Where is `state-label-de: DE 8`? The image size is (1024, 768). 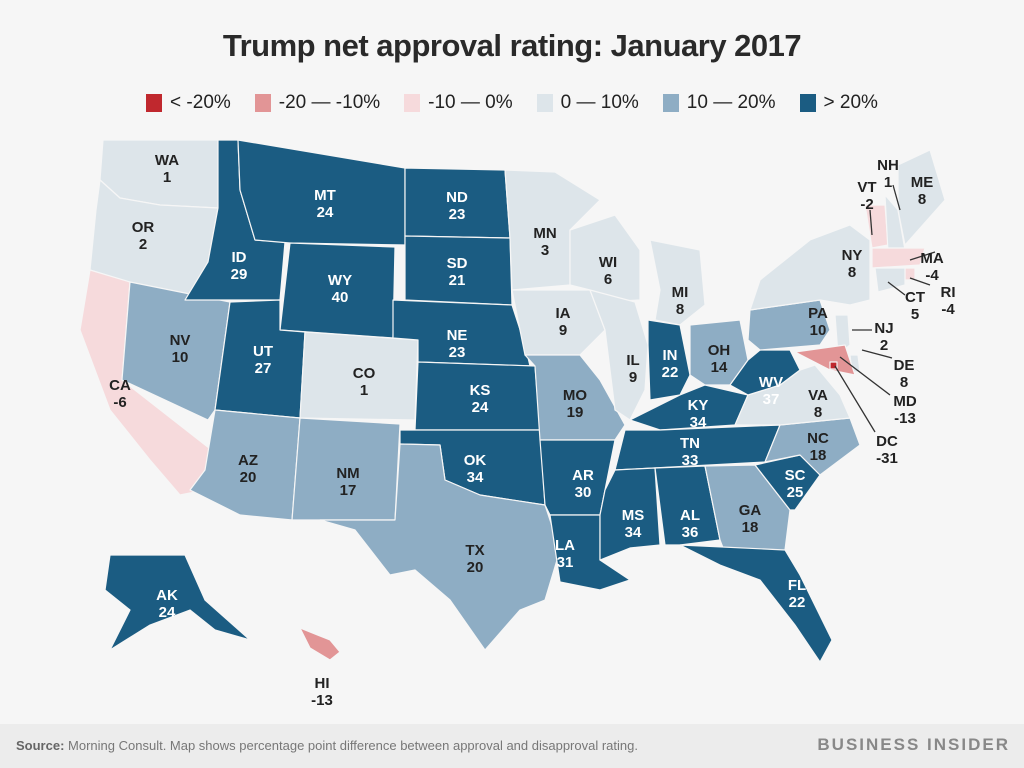 state-label-de: DE 8 is located at coordinates (904, 374).